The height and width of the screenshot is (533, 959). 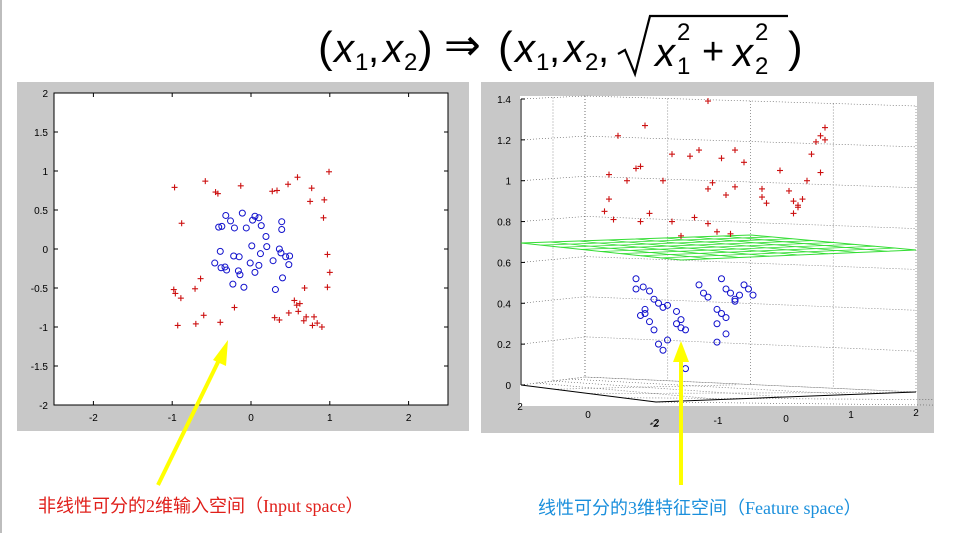 I want to click on formula-rhs-sub1: 1, so click(x=542, y=62).